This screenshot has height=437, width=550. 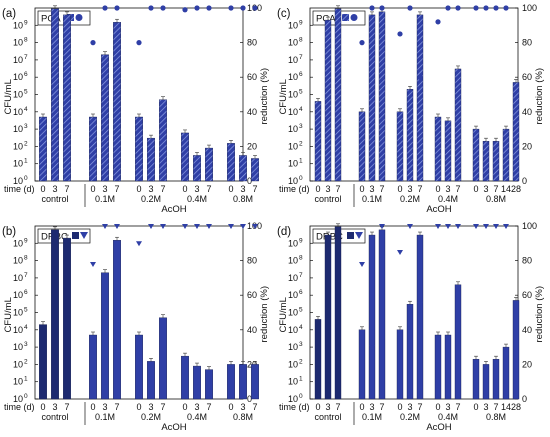 What do you see at coordinates (529, 8) in the screenshot?
I see `y2-tick-label: 100` at bounding box center [529, 8].